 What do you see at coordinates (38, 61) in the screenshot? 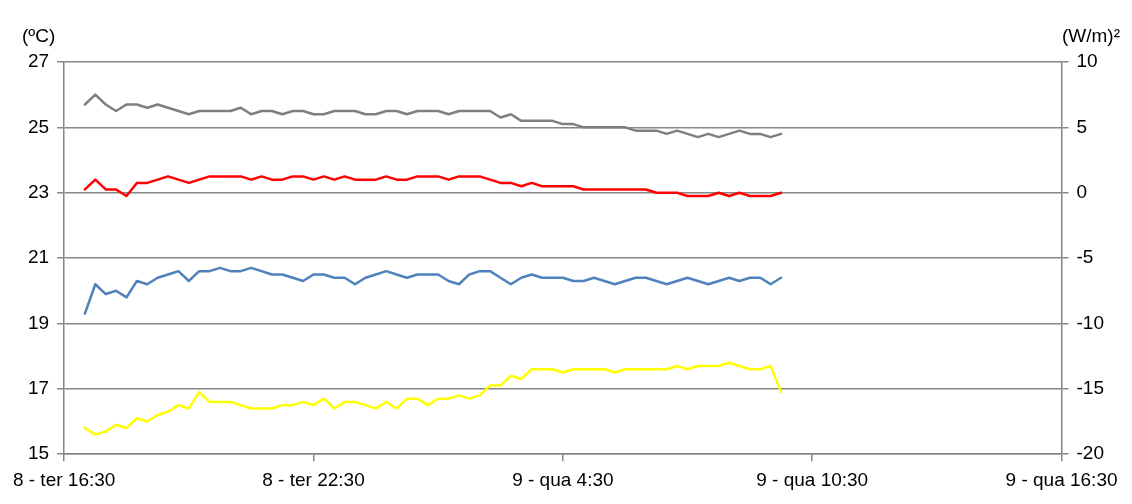
I see `y-tick-label: 27` at bounding box center [38, 61].